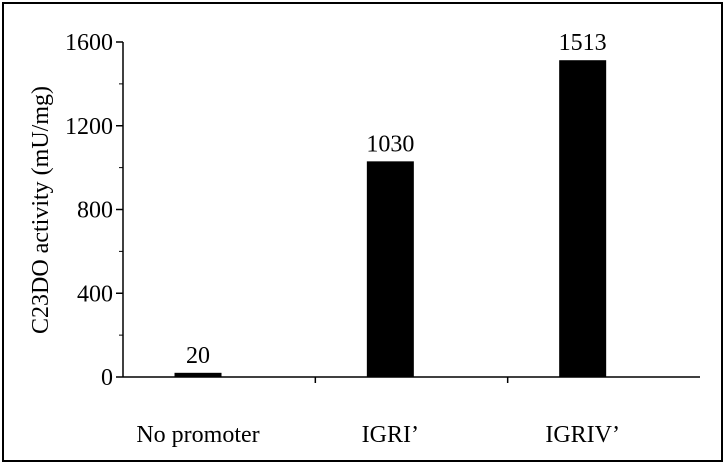  What do you see at coordinates (390, 435) in the screenshot?
I see `x-category-label-2: IGRI’` at bounding box center [390, 435].